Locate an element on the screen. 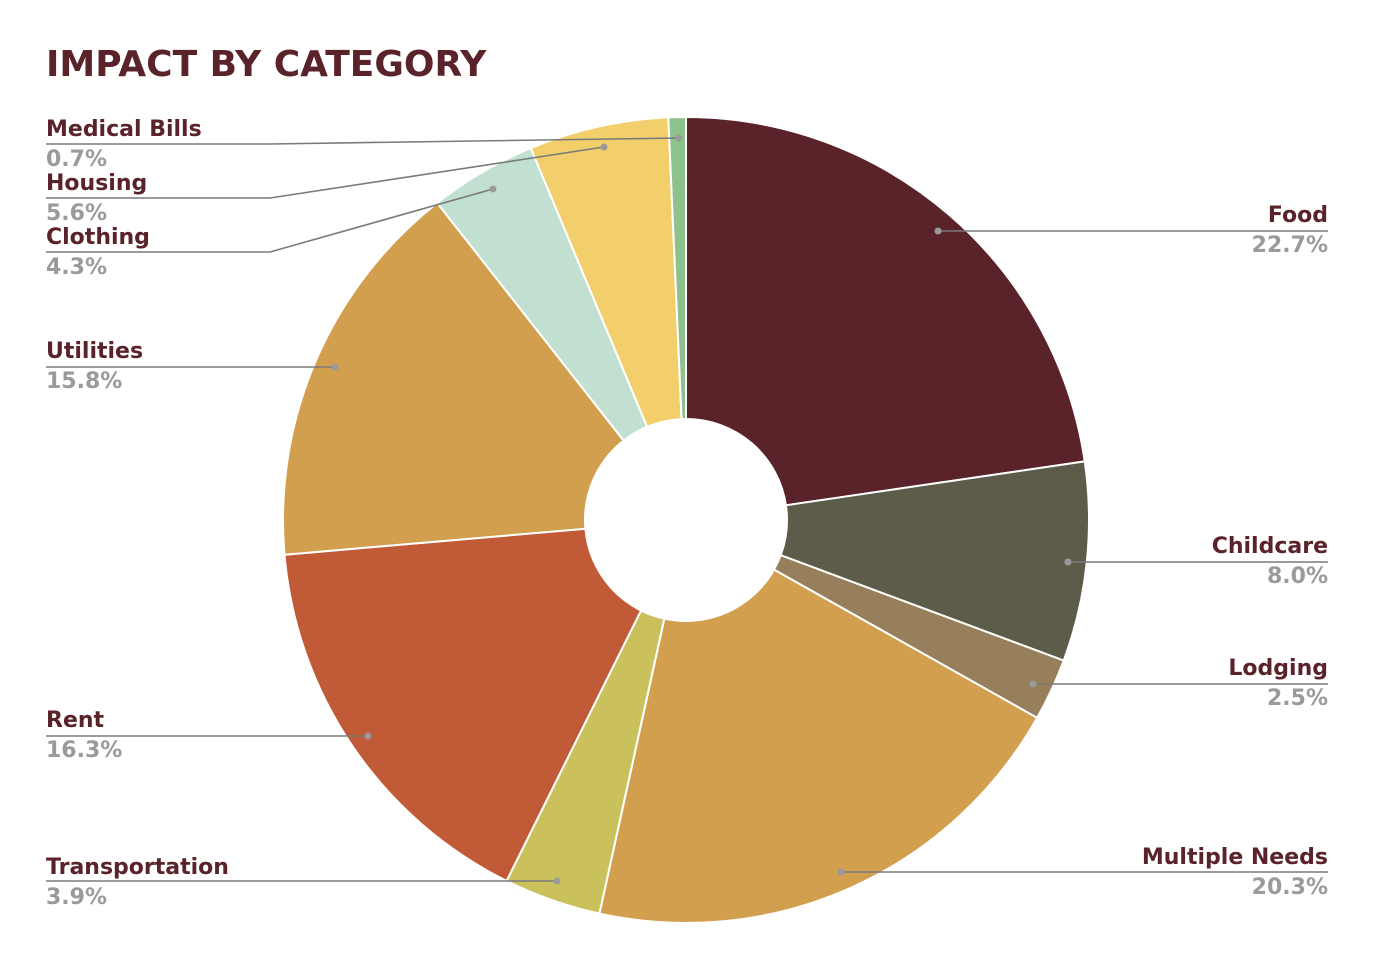  label-name-lodging: Lodging is located at coordinates (1278, 668).